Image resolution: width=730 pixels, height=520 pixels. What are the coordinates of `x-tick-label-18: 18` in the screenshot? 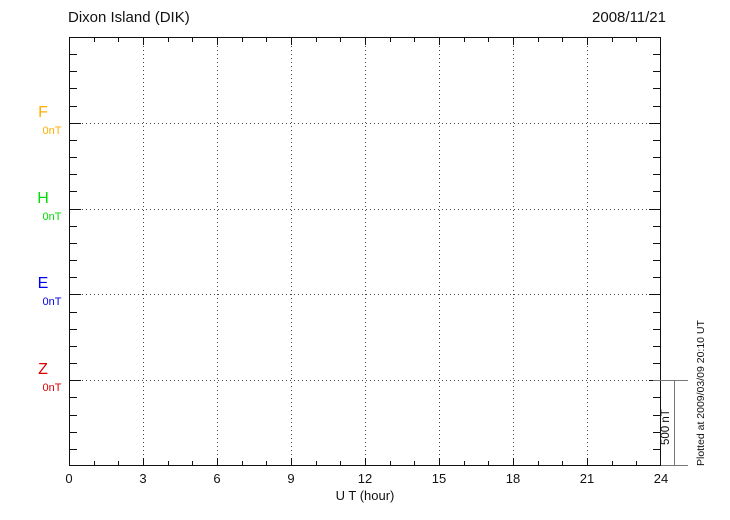 It's located at (513, 478).